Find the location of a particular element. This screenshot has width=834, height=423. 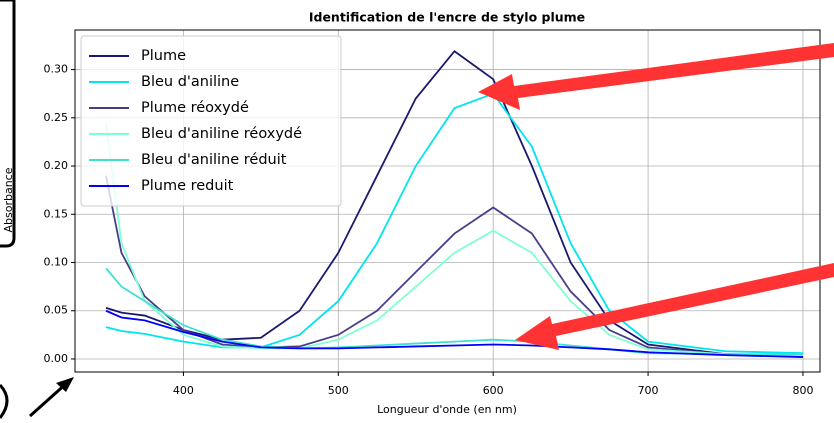

y-tick-label: 0.00 is located at coordinates (56, 358).